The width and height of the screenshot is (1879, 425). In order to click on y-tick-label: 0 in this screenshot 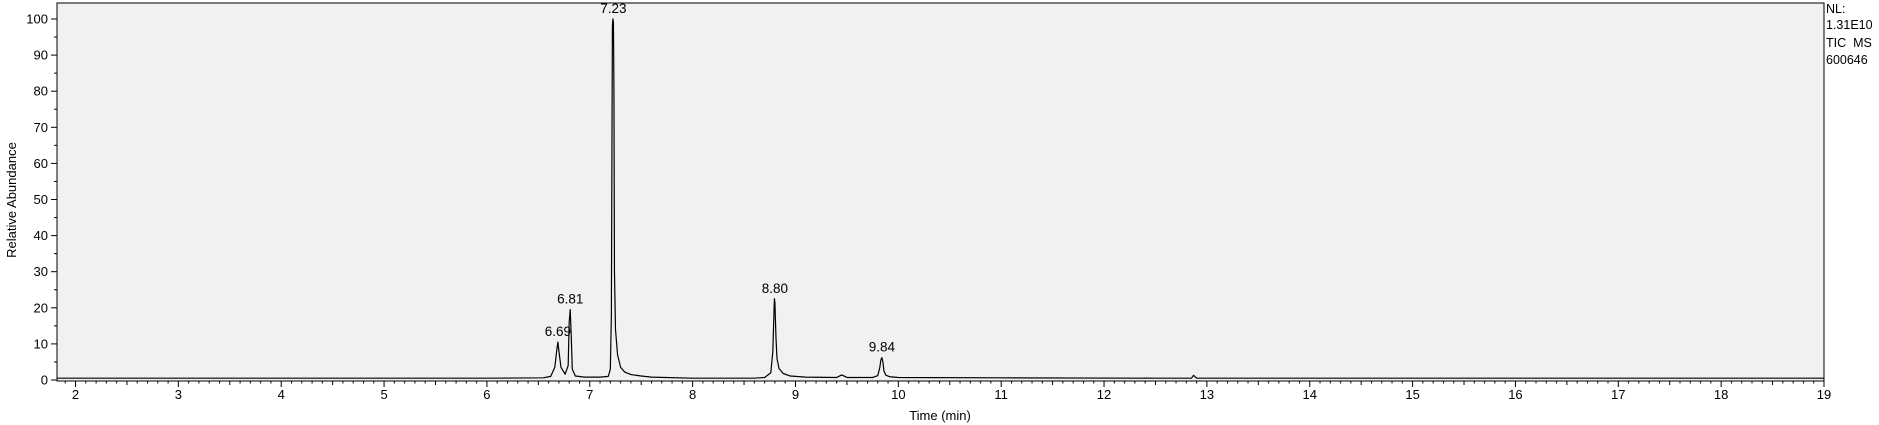, I will do `click(44, 380)`.